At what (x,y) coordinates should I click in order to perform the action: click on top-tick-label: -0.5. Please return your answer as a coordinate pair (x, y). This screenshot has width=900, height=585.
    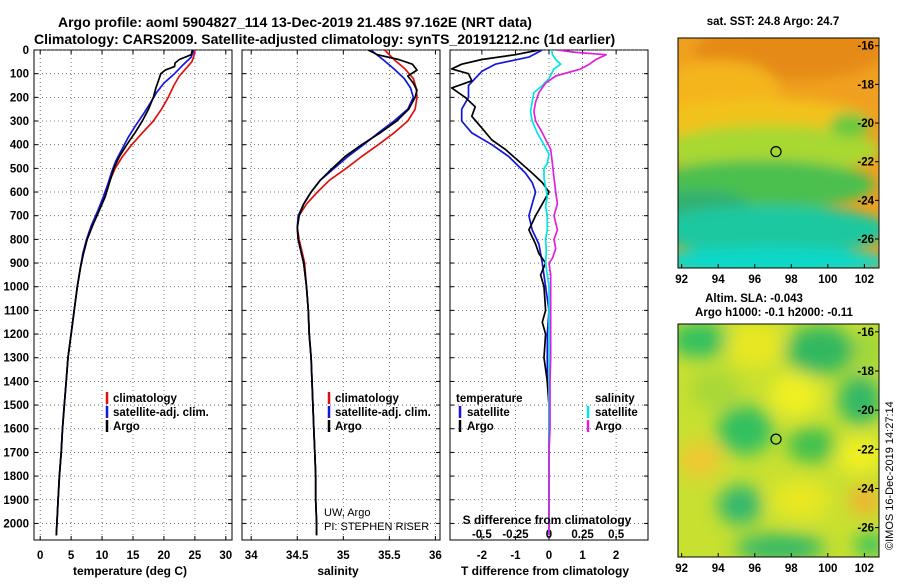
    Looking at the image, I should click on (482, 535).